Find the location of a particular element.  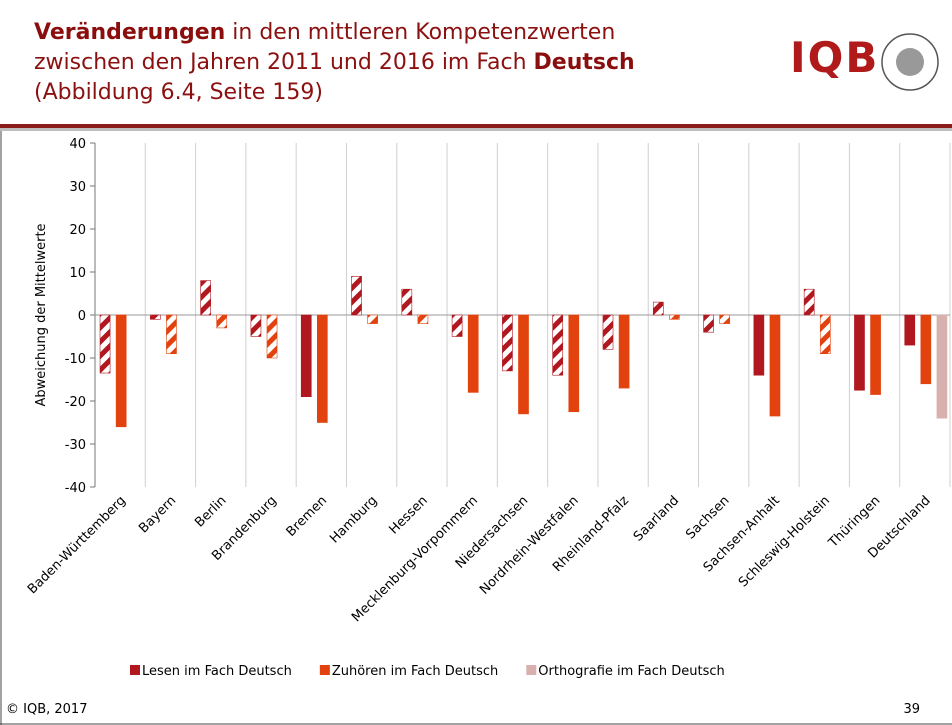

x-tick-label: Nordrhein-Westfalen is located at coordinates (529, 545).